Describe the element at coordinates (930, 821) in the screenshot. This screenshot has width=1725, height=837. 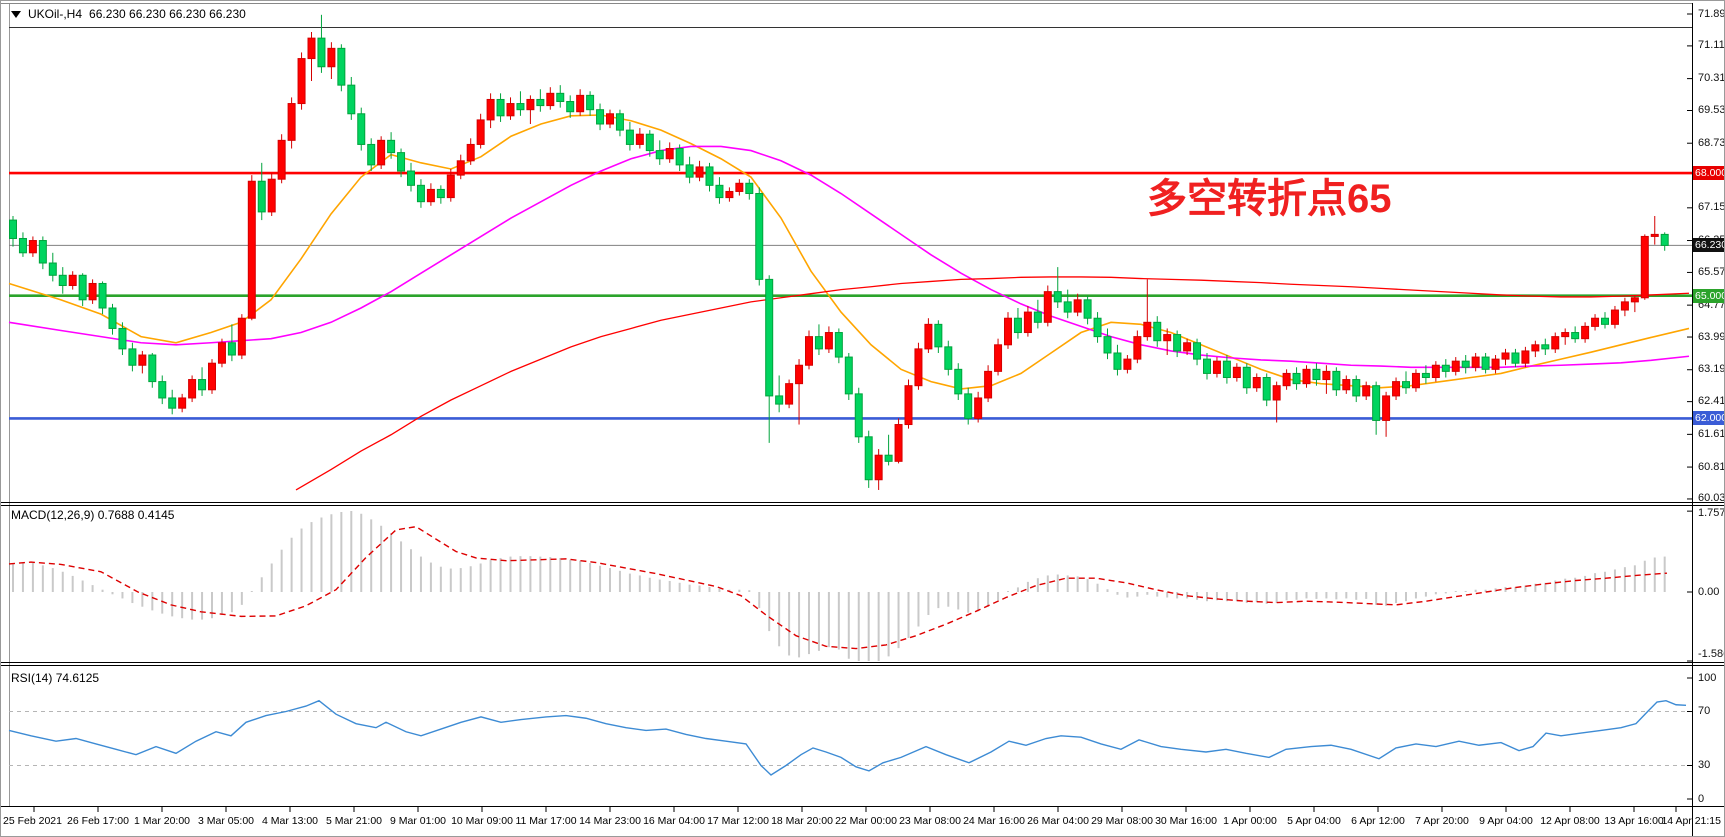
I see `time-axis-label: 23 Mar 08:00` at that location.